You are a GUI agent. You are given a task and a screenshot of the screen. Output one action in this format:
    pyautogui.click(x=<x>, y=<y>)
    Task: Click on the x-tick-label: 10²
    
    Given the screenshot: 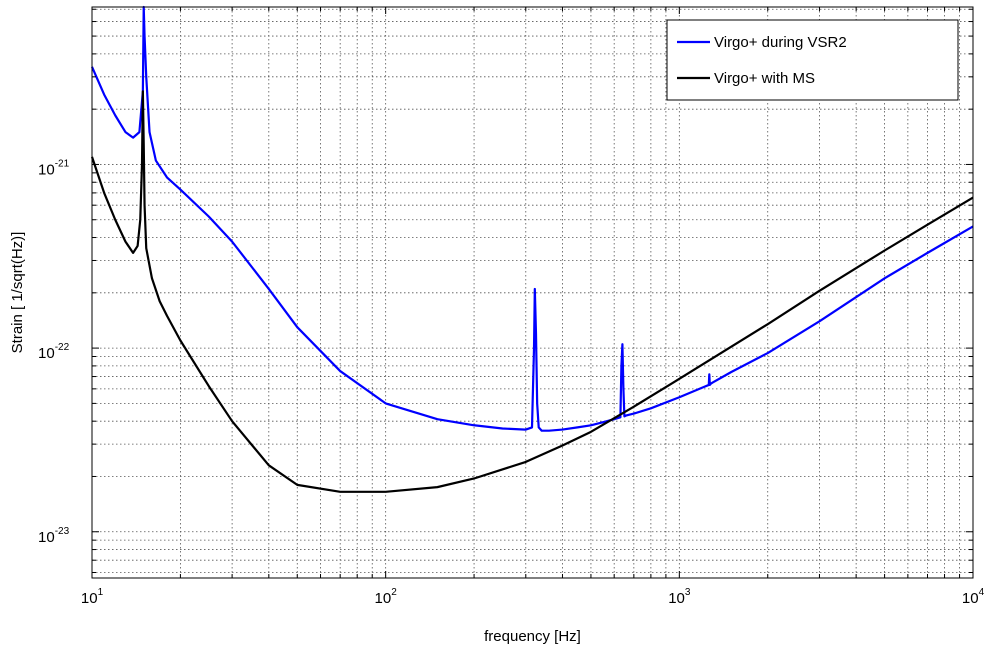 What is the action you would take?
    pyautogui.click(x=386, y=597)
    